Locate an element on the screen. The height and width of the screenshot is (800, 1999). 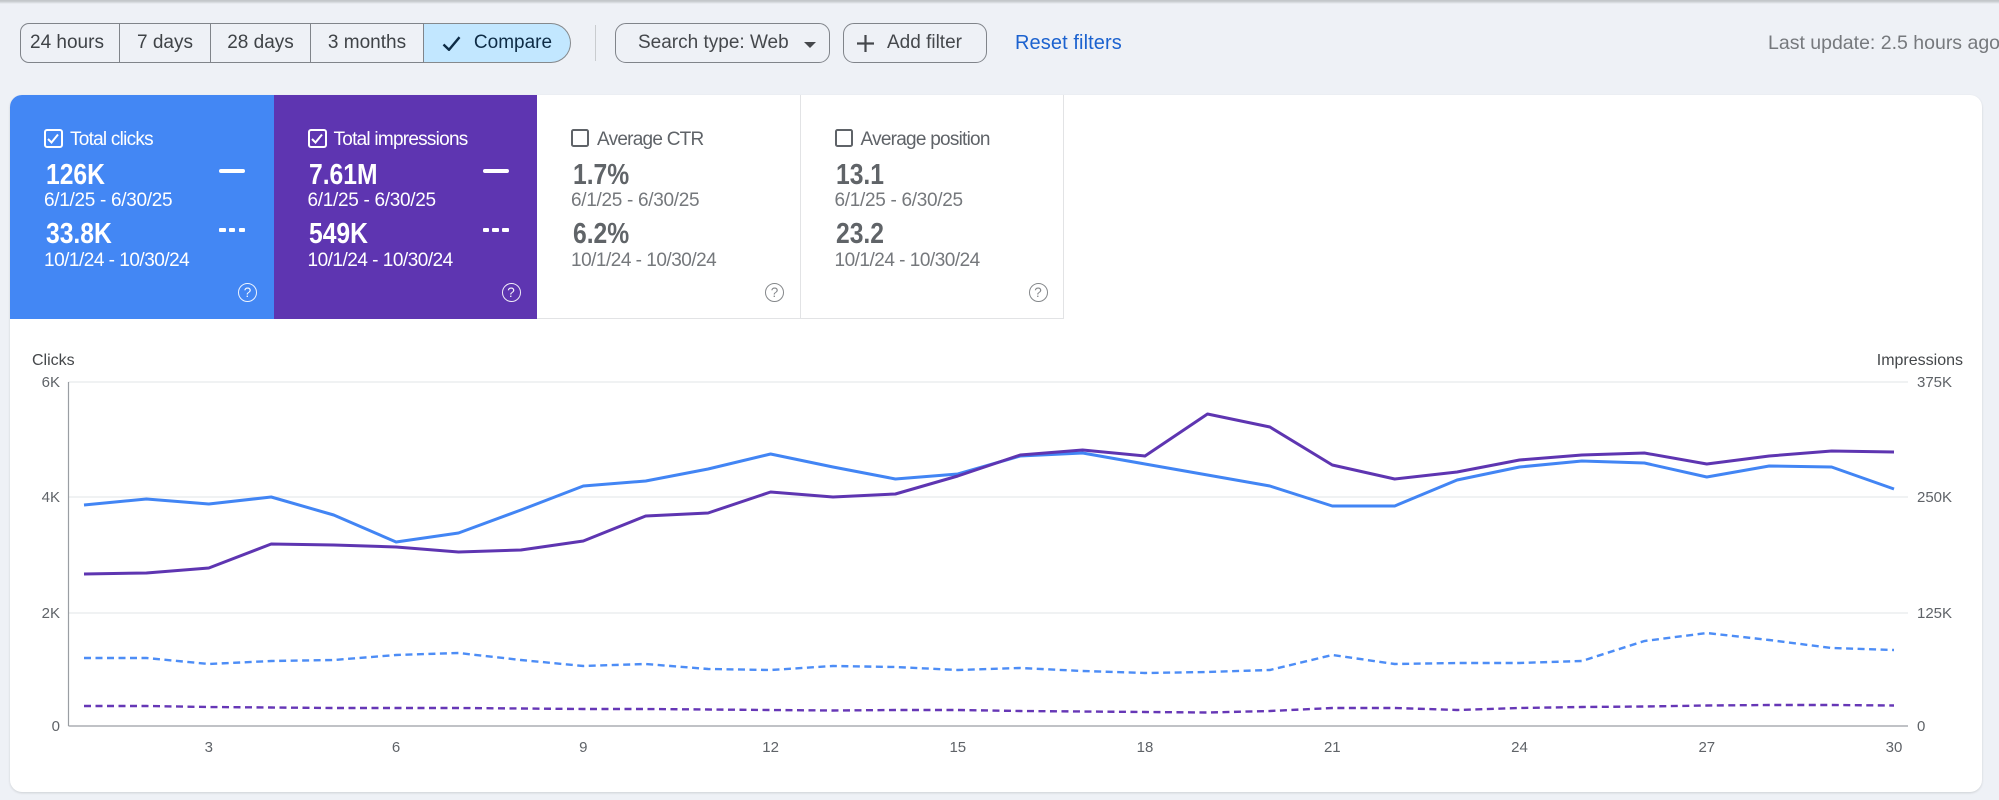
svg-text: 2K is located at coordinates (51, 613).